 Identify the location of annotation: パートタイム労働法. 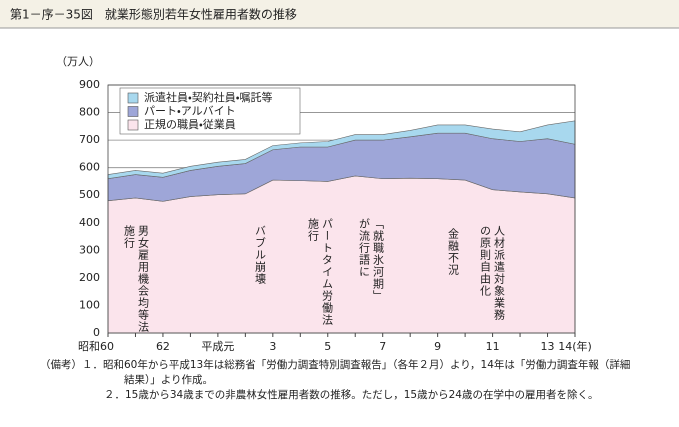
(327, 272).